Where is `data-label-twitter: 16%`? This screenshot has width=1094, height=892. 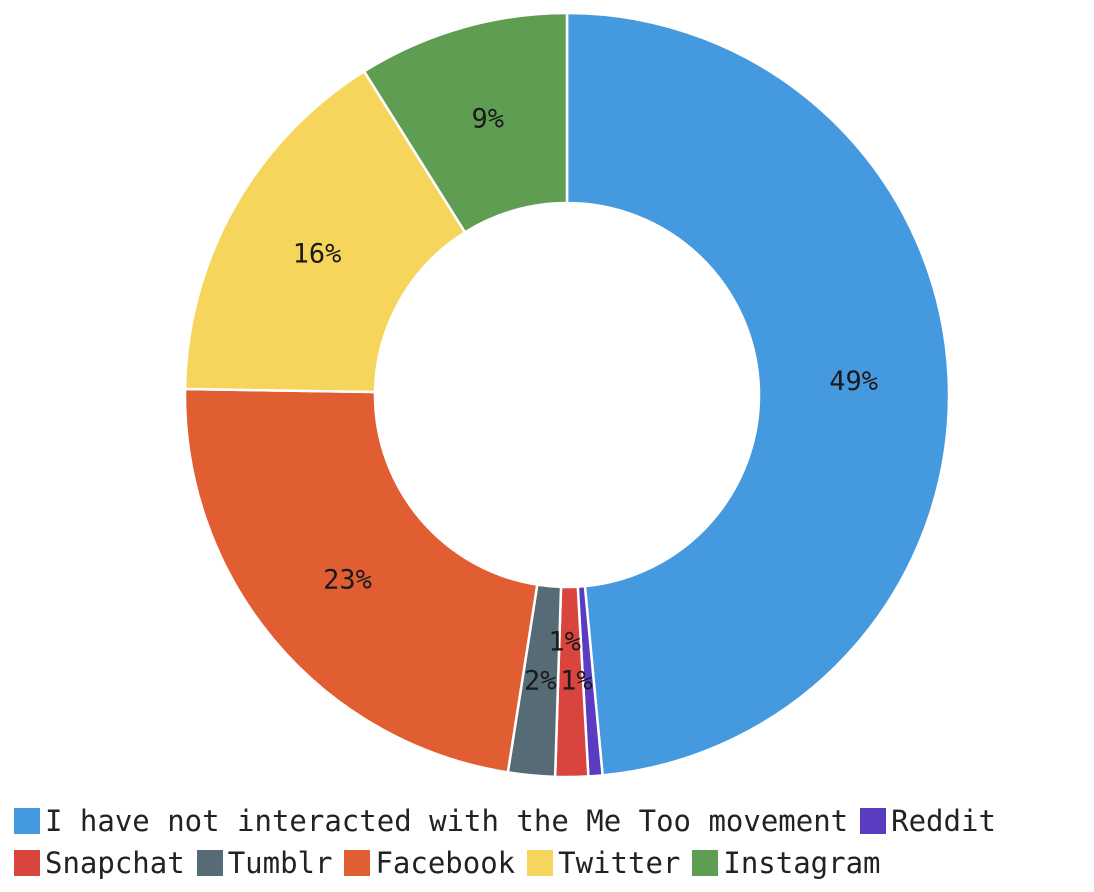
data-label-twitter: 16% is located at coordinates (317, 254).